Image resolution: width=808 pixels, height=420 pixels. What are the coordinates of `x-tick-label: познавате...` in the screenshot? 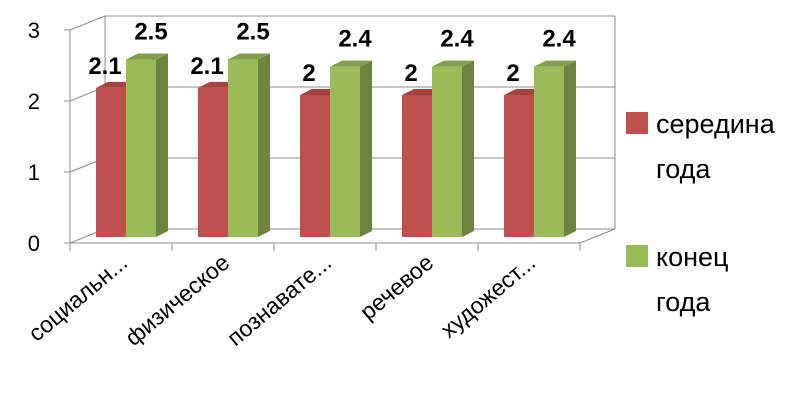 It's located at (279, 300).